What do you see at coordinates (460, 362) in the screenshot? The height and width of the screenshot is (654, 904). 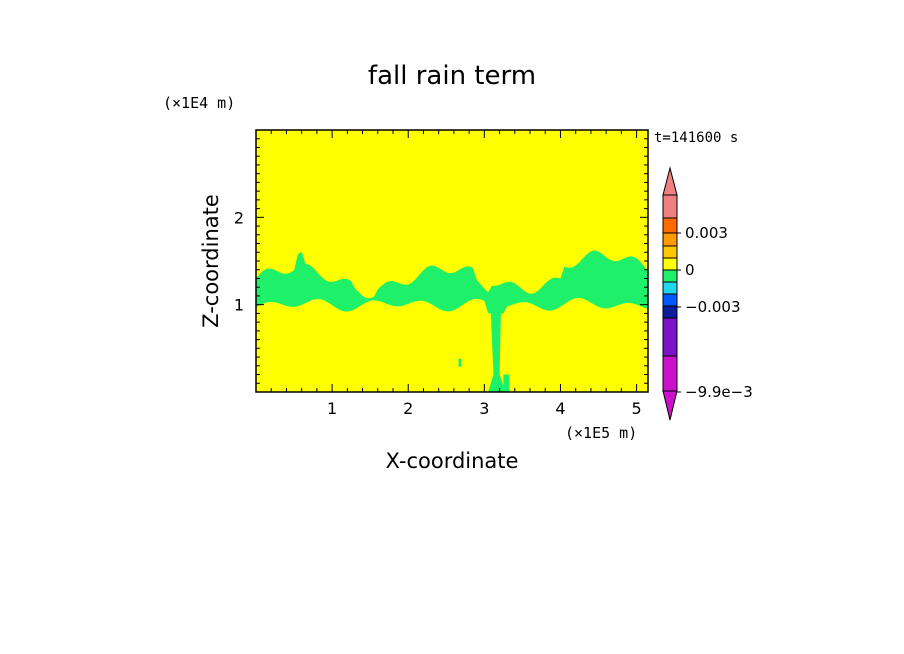 I see `rain-speck` at bounding box center [460, 362].